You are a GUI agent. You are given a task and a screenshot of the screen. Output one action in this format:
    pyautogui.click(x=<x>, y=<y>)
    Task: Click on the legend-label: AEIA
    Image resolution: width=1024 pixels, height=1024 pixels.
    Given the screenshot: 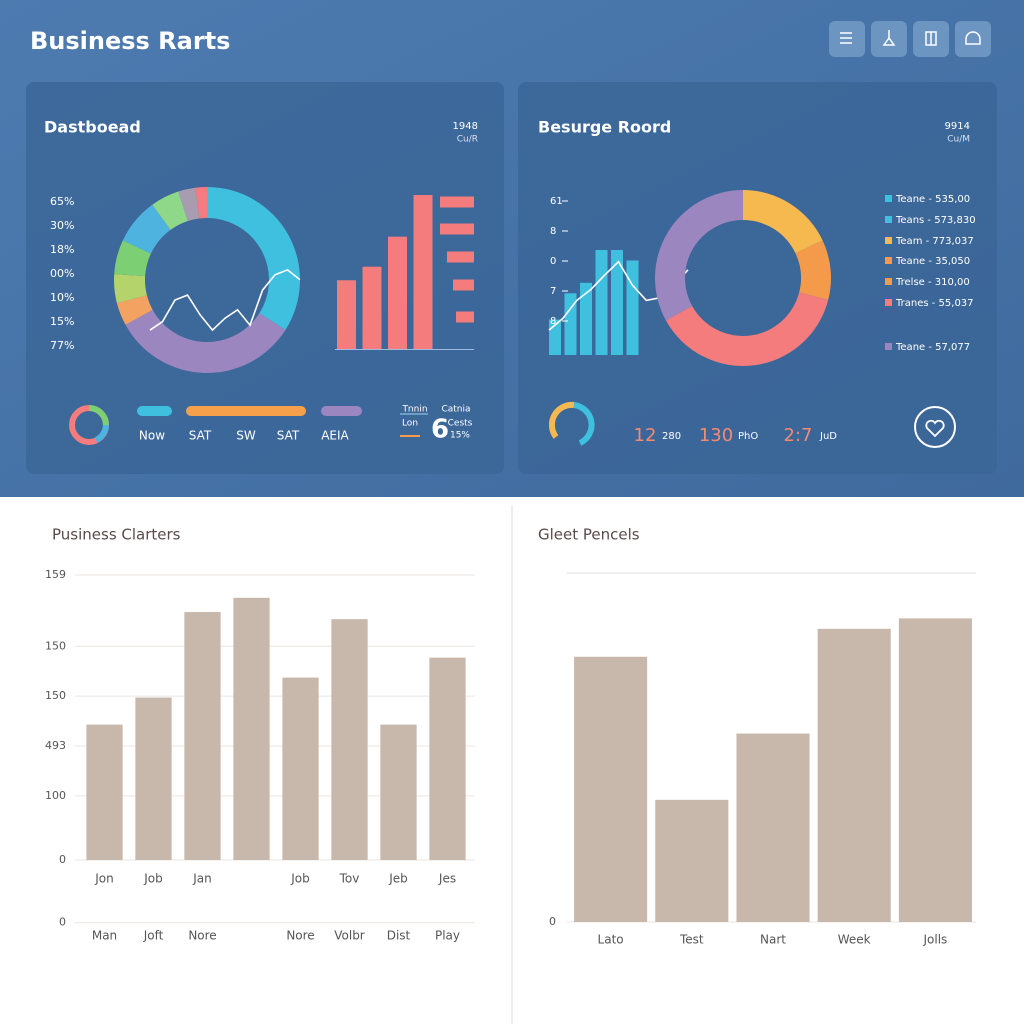 What is the action you would take?
    pyautogui.click(x=335, y=436)
    